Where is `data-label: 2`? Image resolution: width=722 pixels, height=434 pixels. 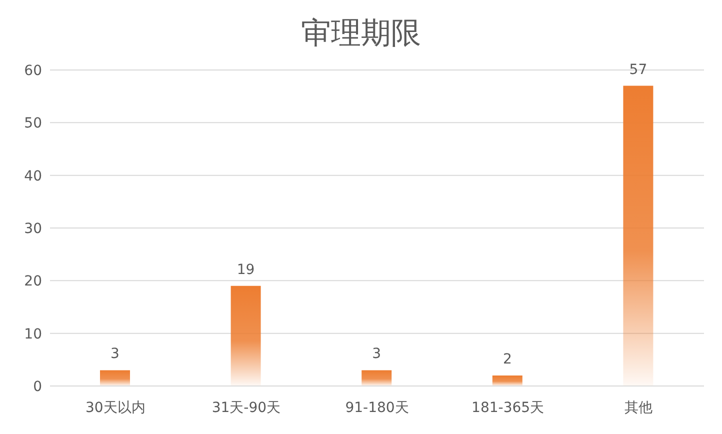
data-label: 2 is located at coordinates (507, 359).